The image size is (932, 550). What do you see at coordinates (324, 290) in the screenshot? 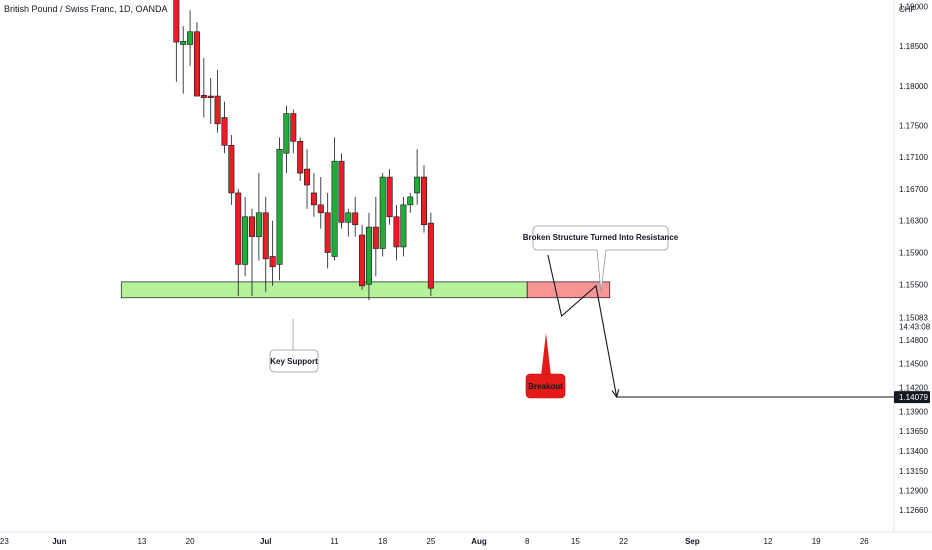
I see `key-support-zone` at bounding box center [324, 290].